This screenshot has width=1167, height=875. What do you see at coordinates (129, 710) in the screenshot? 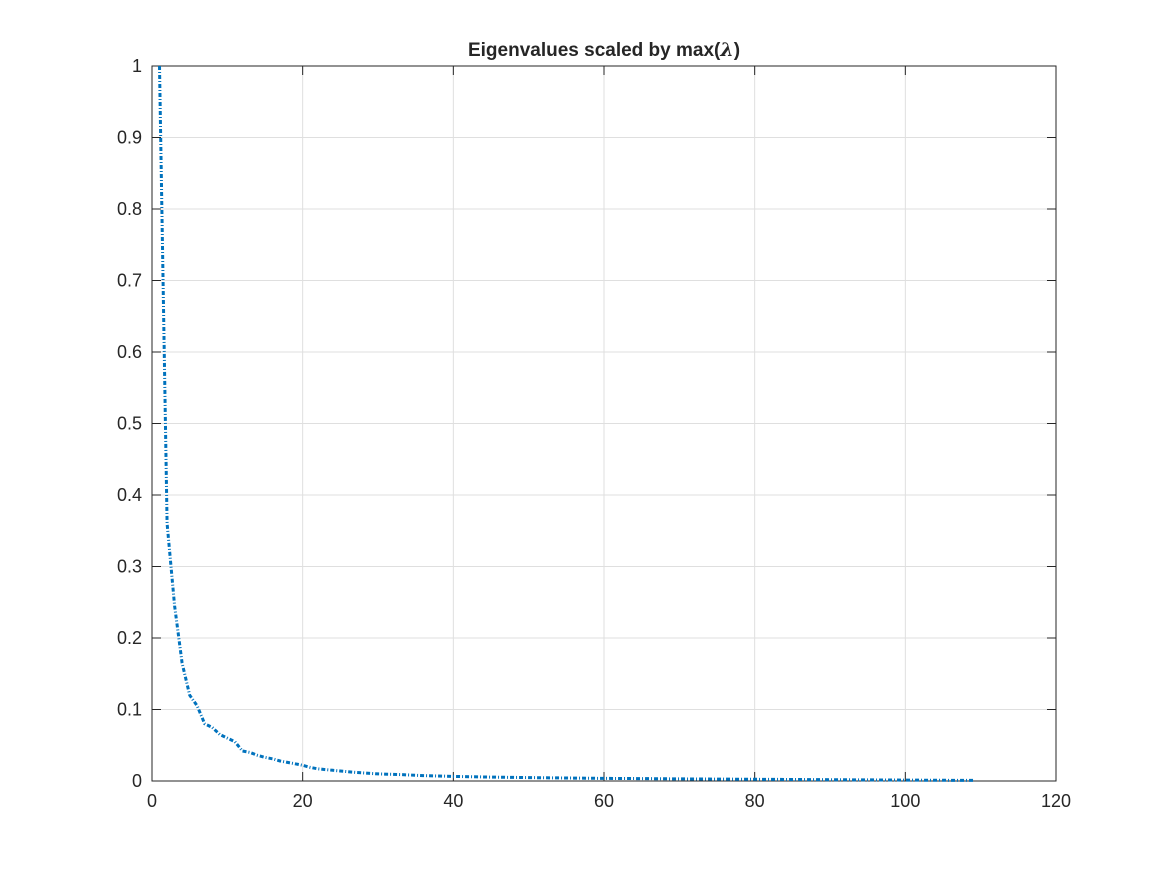
I see `y-tick-label: 0.1` at bounding box center [129, 710].